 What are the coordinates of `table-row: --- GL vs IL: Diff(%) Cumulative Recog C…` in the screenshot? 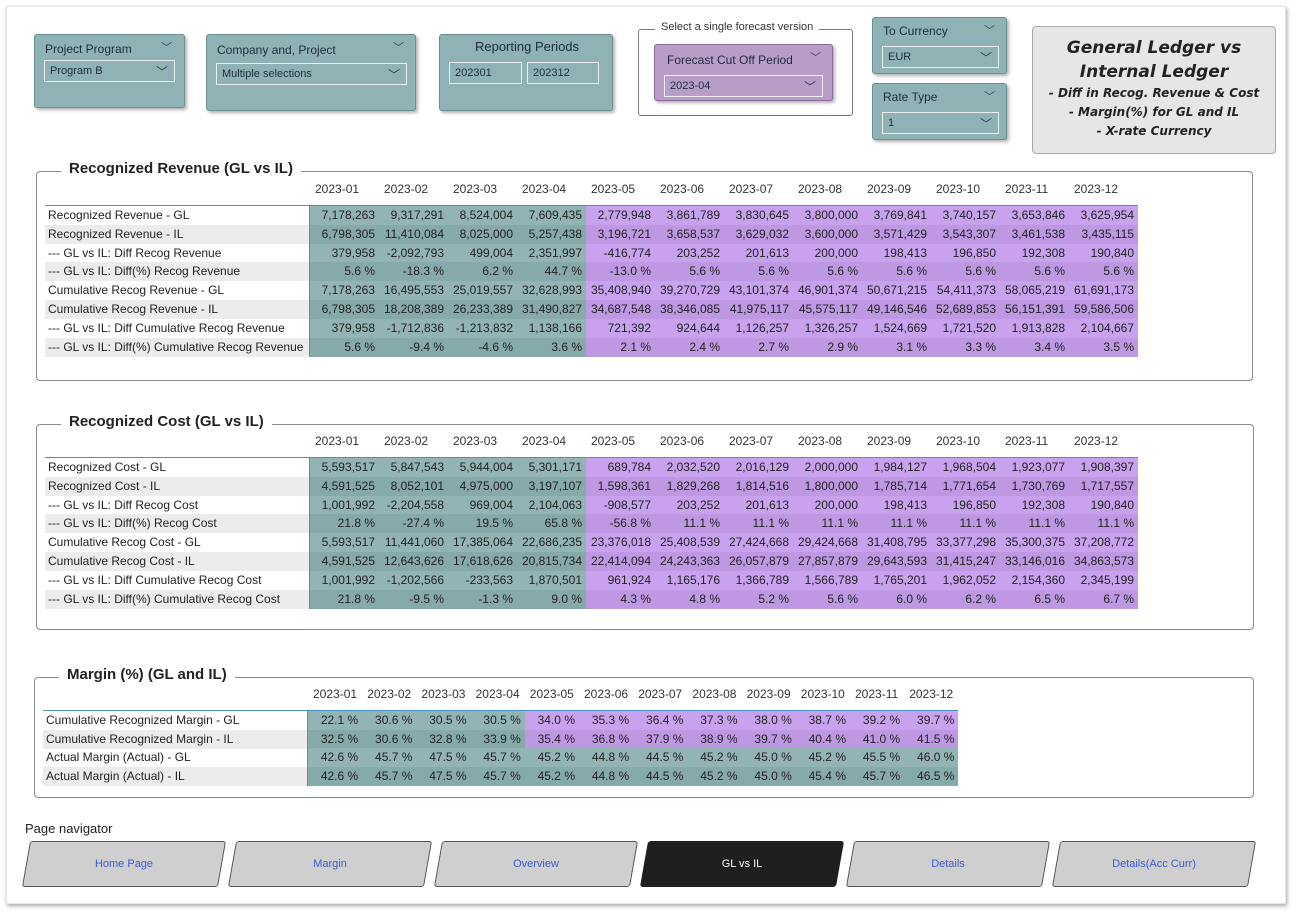 It's located at (591, 599).